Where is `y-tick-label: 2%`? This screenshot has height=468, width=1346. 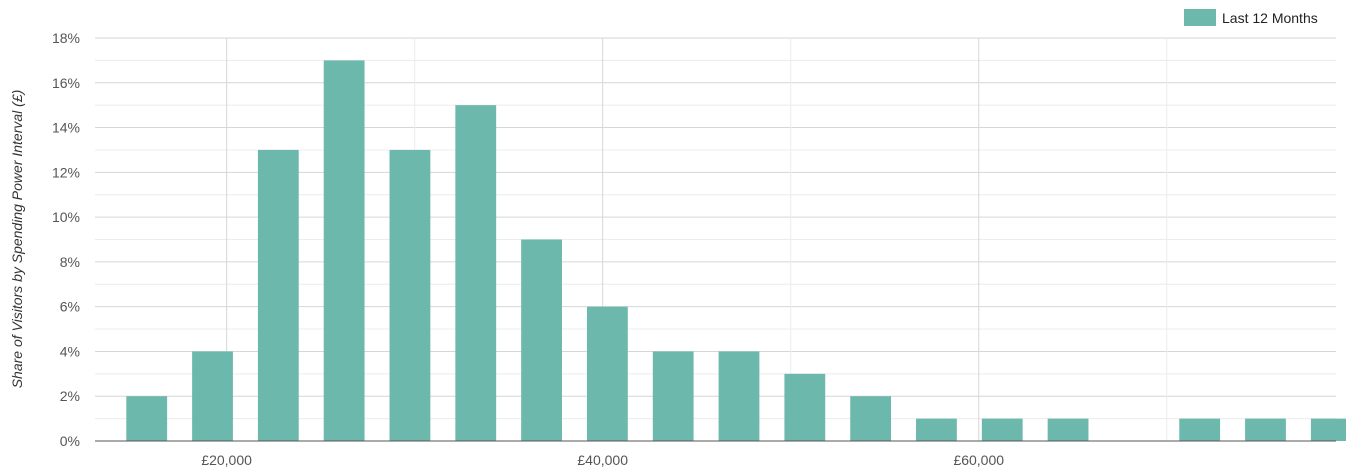
y-tick-label: 2% is located at coordinates (70, 396).